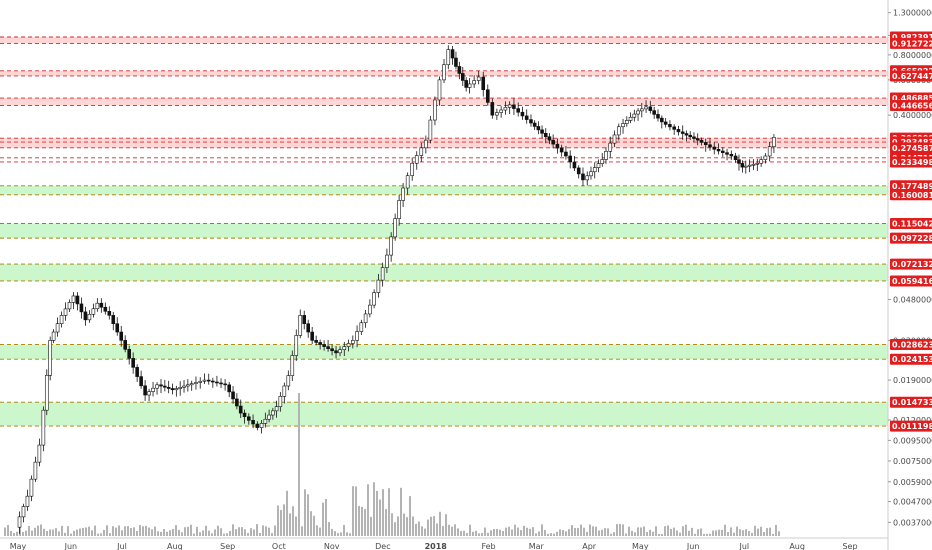 The image size is (932, 550). I want to click on price-label: 0.23349857, so click(912, 162).